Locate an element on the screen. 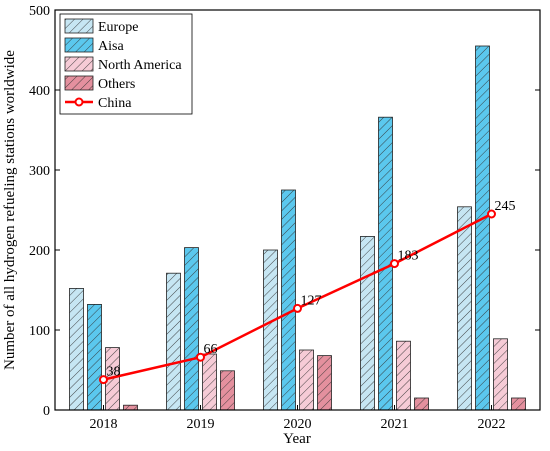  bar-aisa-2022 is located at coordinates (482, 228).